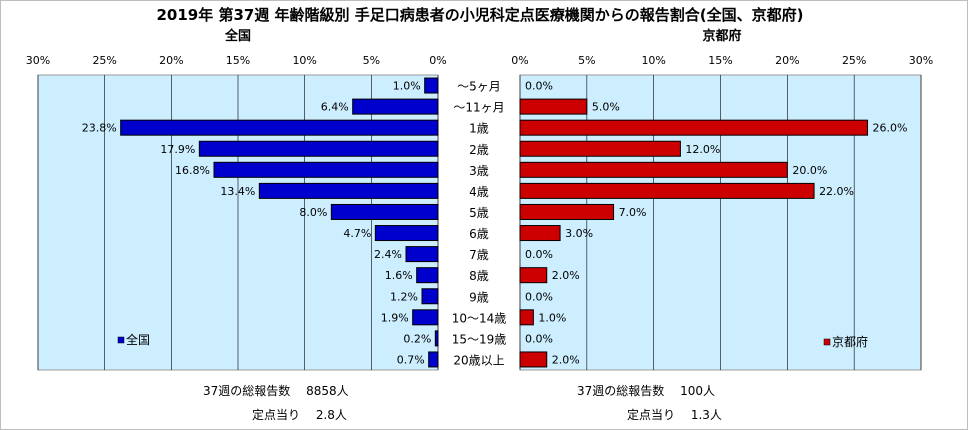 The image size is (968, 430). Describe the element at coordinates (404, 296) in the screenshot. I see `national-data-label: 1.2%` at that location.